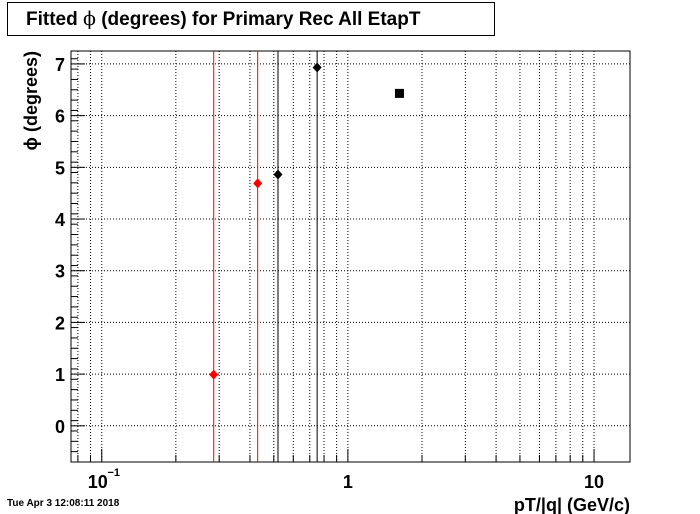 Image resolution: width=700 pixels, height=514 pixels. What do you see at coordinates (31, 101) in the screenshot?
I see `y-axis-label: ϕ (degrees)` at bounding box center [31, 101].